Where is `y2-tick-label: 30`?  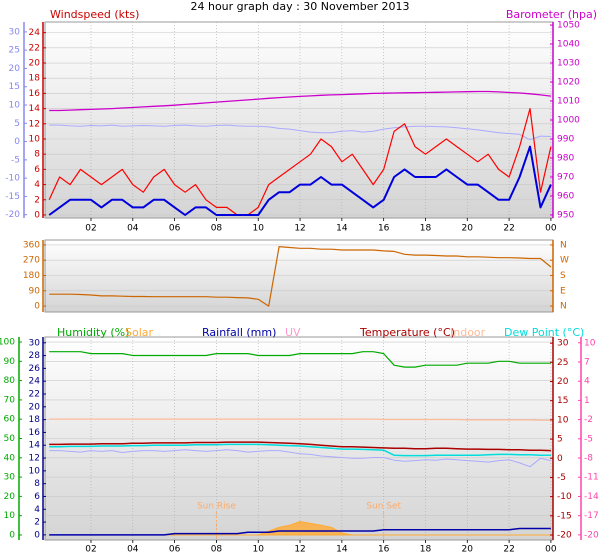
y2-tick-label: 30 is located at coordinates (563, 344).